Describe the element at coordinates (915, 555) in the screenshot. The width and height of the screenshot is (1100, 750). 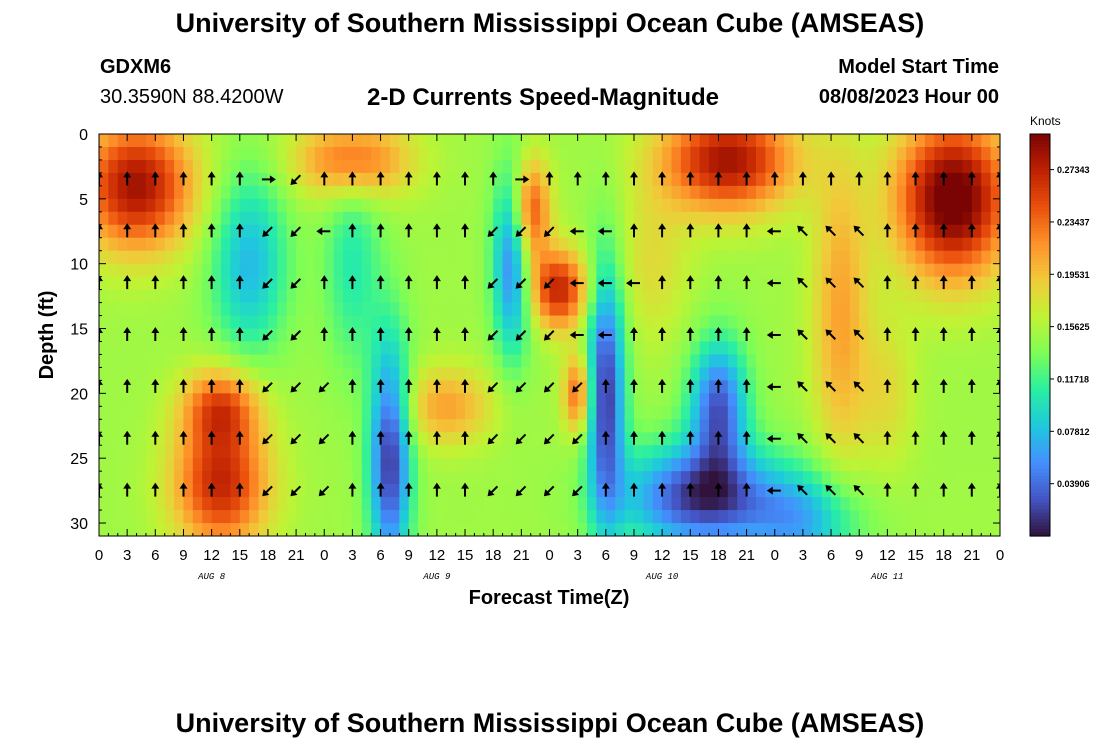
I see `x-tick-label: 15` at that location.